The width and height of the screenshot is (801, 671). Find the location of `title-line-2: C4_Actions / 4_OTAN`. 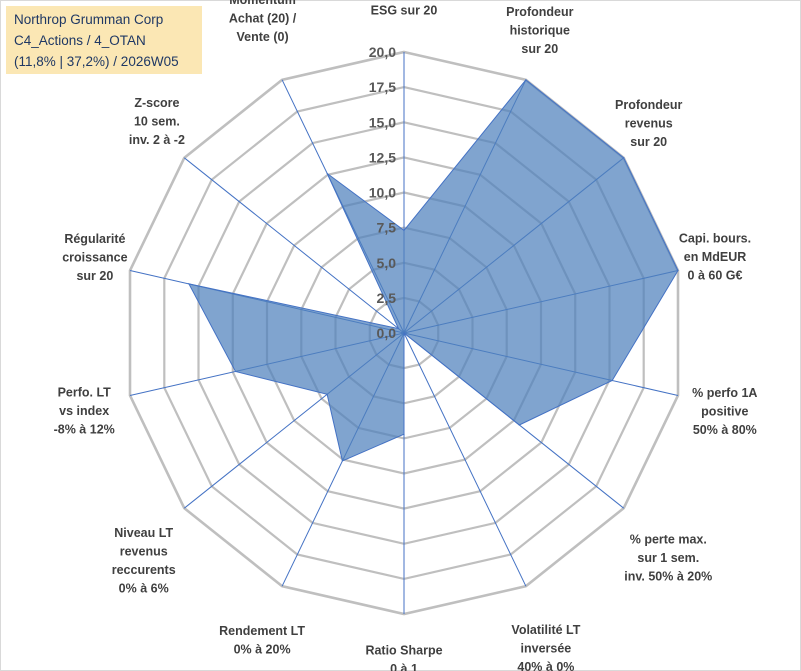

title-line-2: C4_Actions / 4_OTAN is located at coordinates (80, 40).